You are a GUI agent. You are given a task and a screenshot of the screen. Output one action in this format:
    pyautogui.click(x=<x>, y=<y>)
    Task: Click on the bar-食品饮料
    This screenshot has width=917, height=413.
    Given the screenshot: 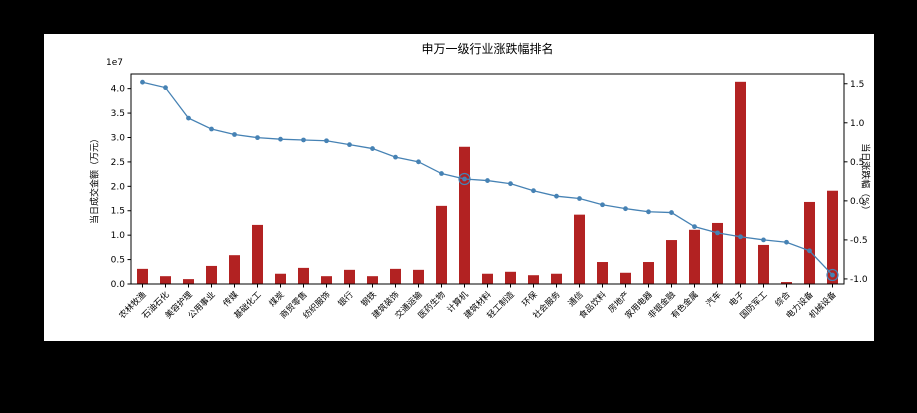 What is the action you would take?
    pyautogui.click(x=602, y=273)
    